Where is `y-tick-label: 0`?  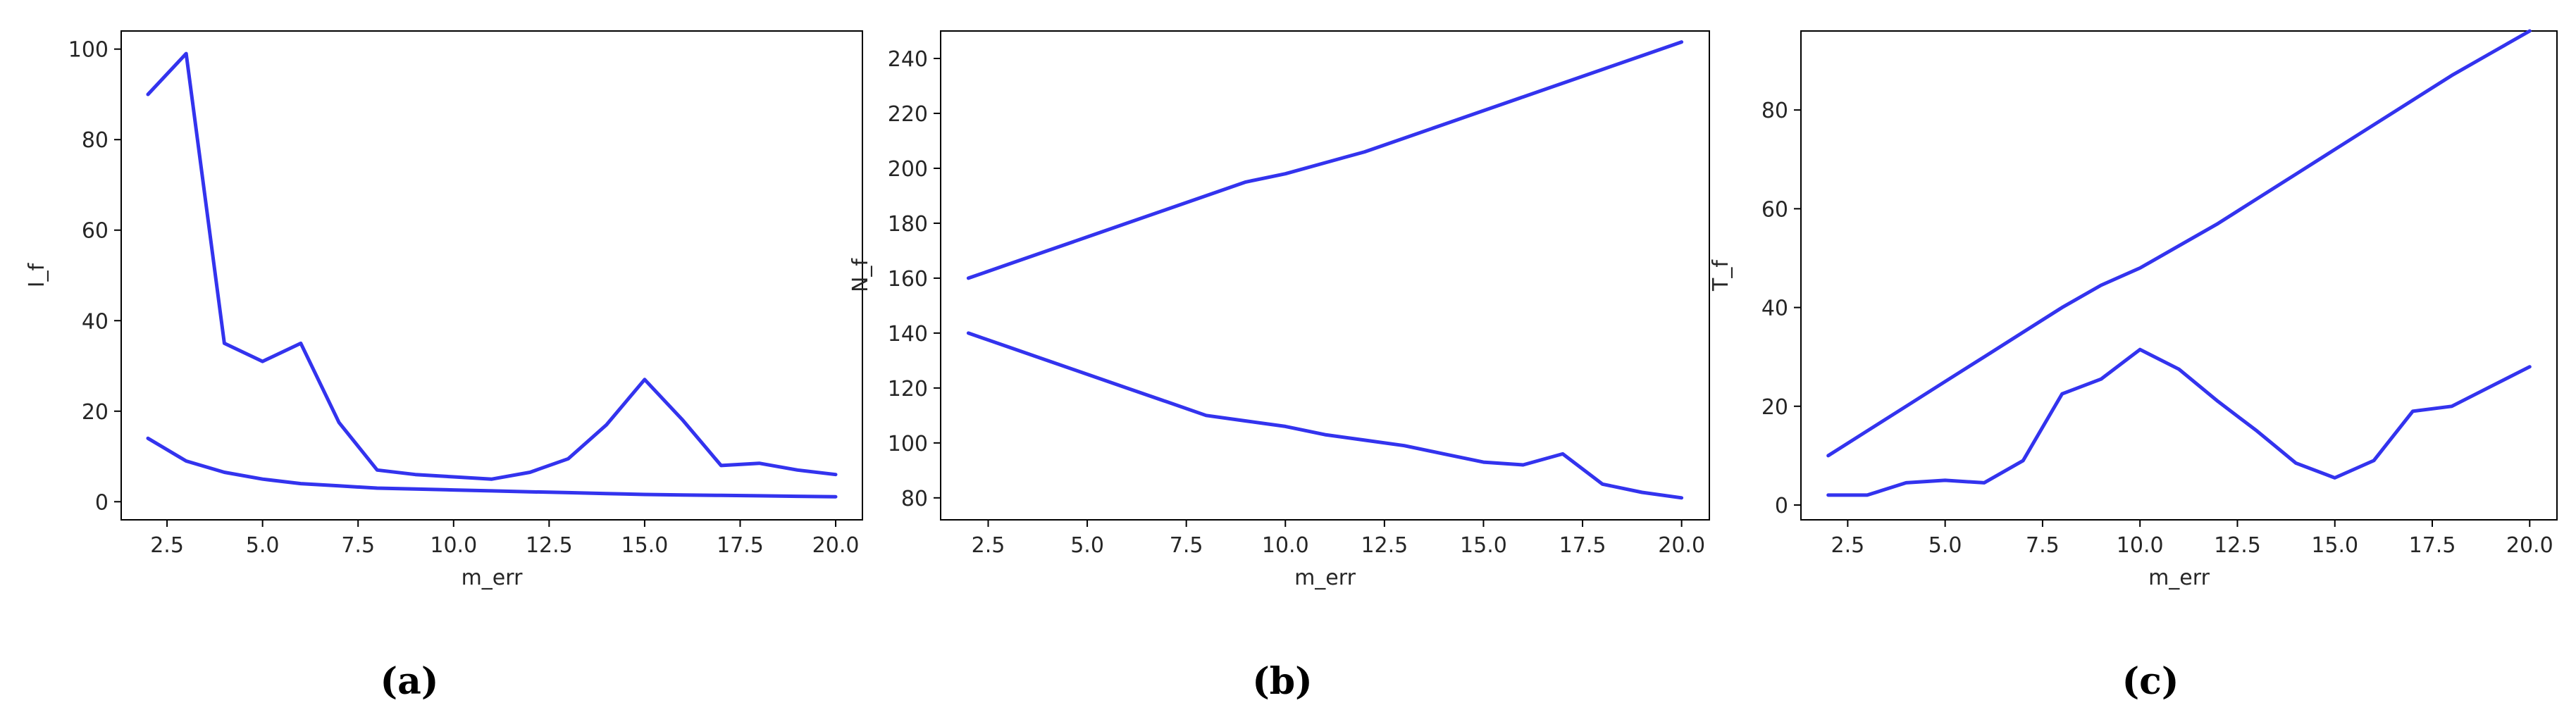 y-tick-label: 0 is located at coordinates (1781, 506).